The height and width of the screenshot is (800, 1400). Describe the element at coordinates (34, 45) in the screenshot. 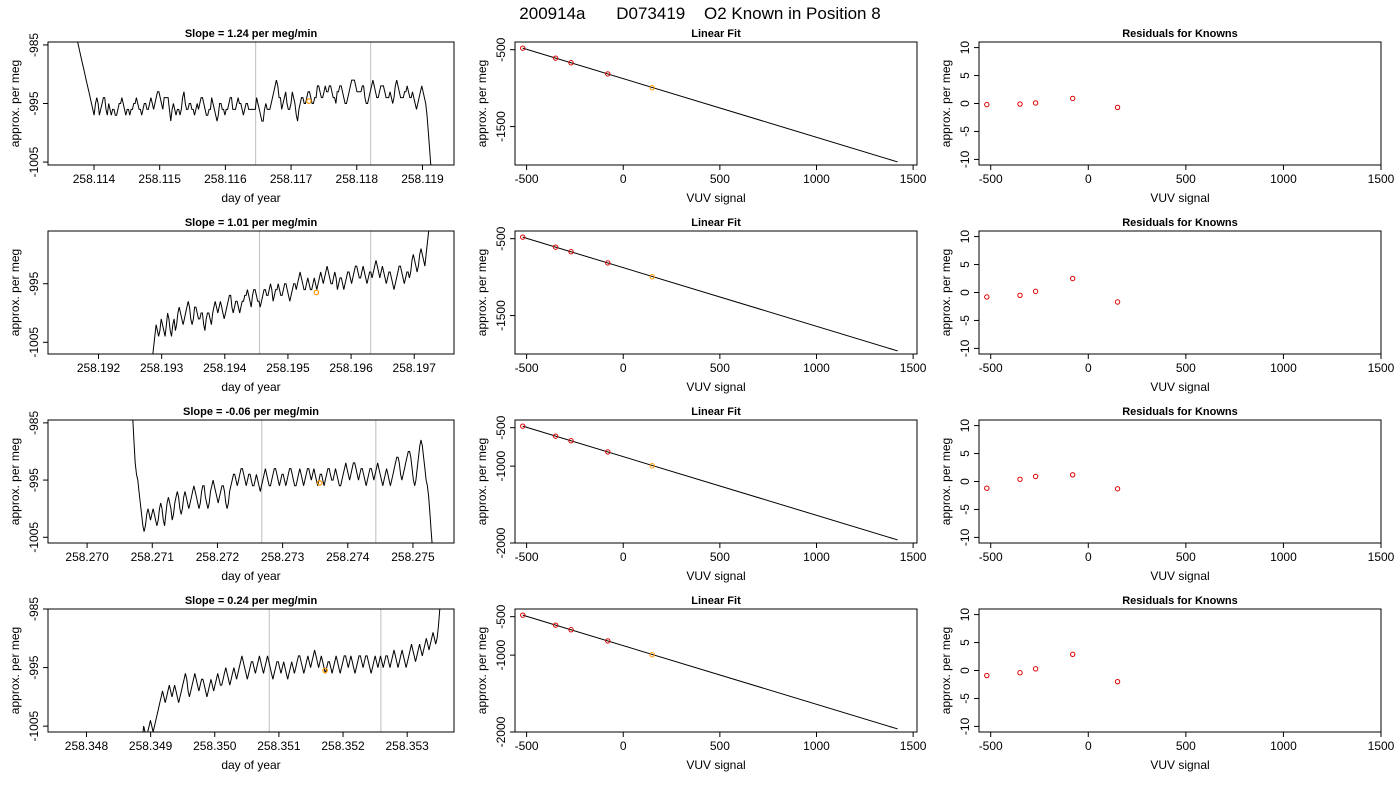

I see `y-tick-label: -985` at that location.